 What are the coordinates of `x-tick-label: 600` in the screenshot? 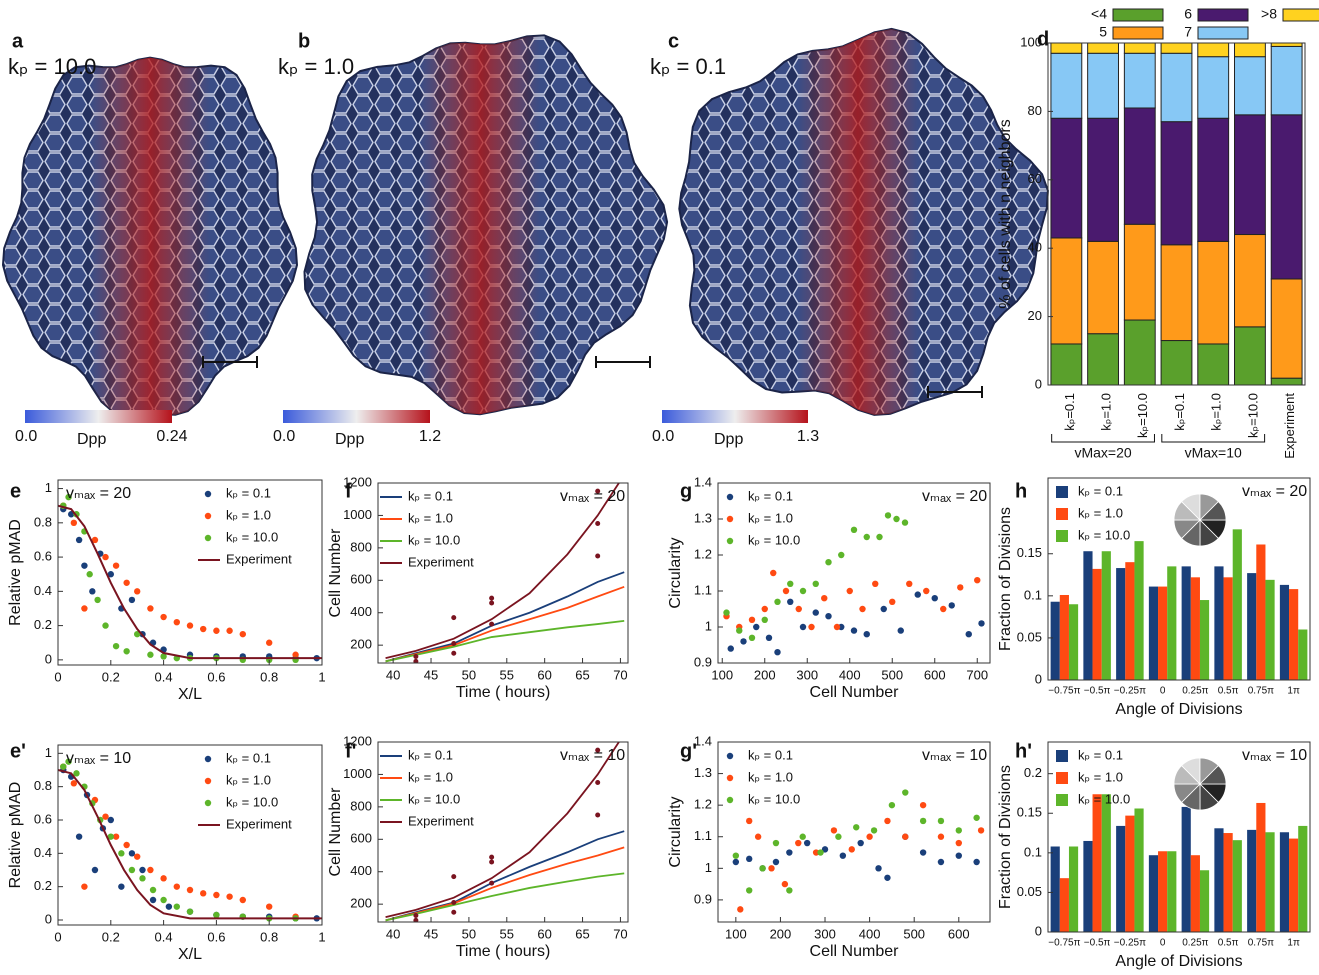 It's located at (935, 674).